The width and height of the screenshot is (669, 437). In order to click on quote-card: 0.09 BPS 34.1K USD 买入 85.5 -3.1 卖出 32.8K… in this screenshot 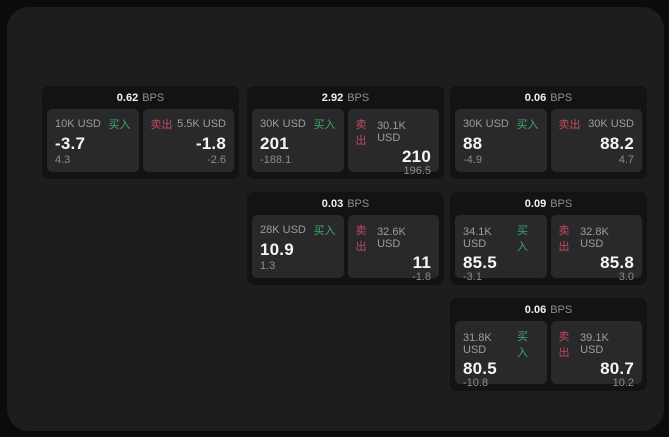, I will do `click(548, 238)`.